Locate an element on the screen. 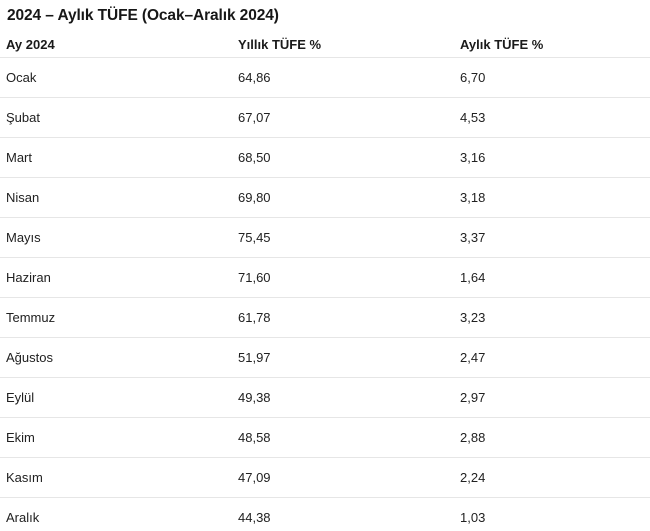  month-cell: Nisan is located at coordinates (119, 197).